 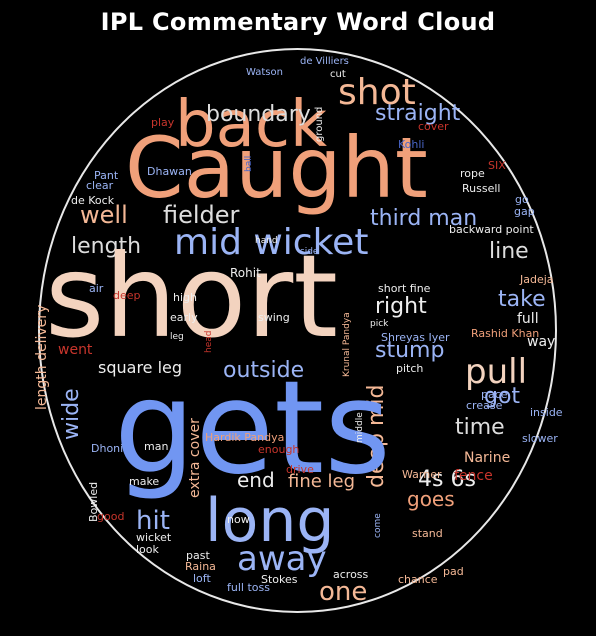 What do you see at coordinates (415, 337) in the screenshot?
I see `word-shreyas-iyer: Shreyas Iyer` at bounding box center [415, 337].